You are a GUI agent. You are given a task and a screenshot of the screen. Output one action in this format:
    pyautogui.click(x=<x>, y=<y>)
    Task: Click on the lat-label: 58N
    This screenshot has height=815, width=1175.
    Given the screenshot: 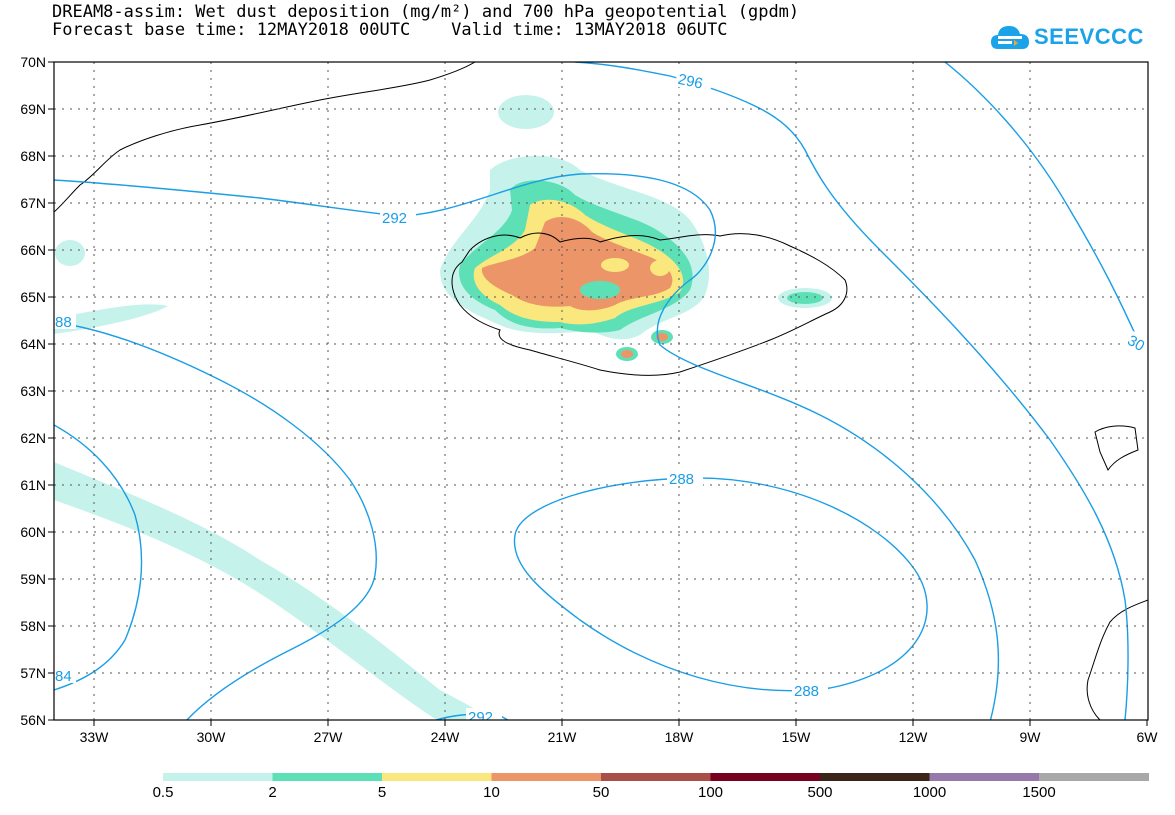 What is the action you would take?
    pyautogui.click(x=33, y=626)
    